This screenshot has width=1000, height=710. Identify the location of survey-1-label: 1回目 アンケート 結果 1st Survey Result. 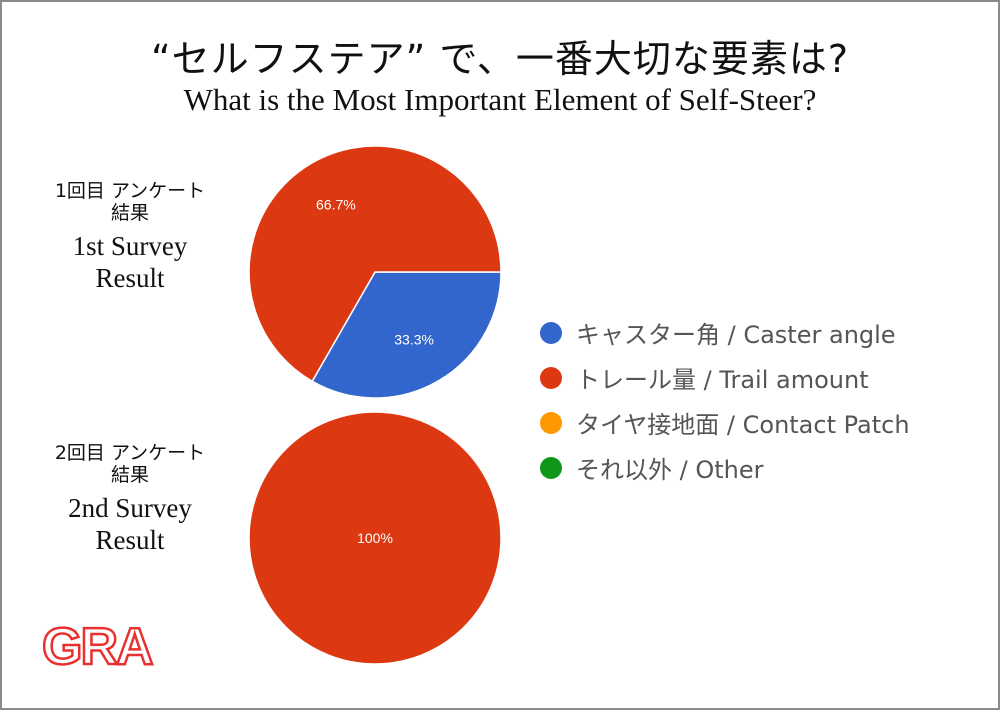
(130, 237).